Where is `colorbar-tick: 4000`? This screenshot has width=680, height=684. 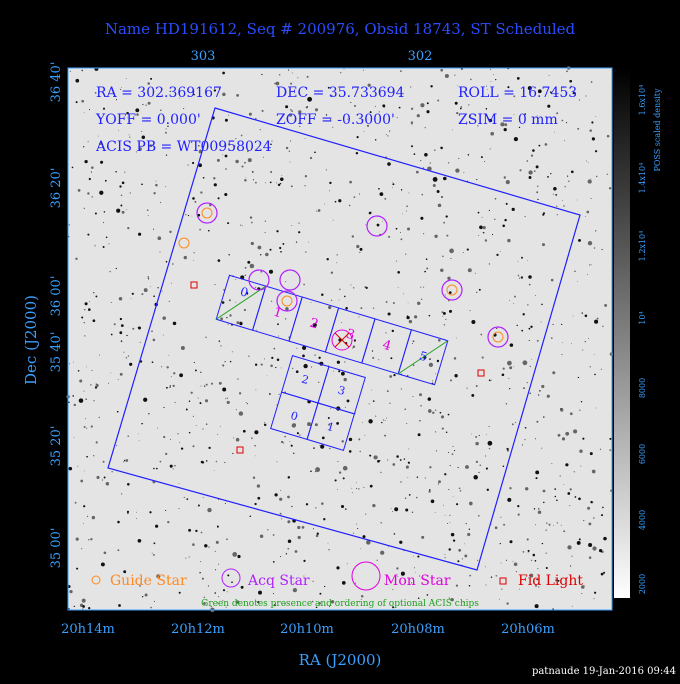
colorbar-tick: 4000 is located at coordinates (642, 520).